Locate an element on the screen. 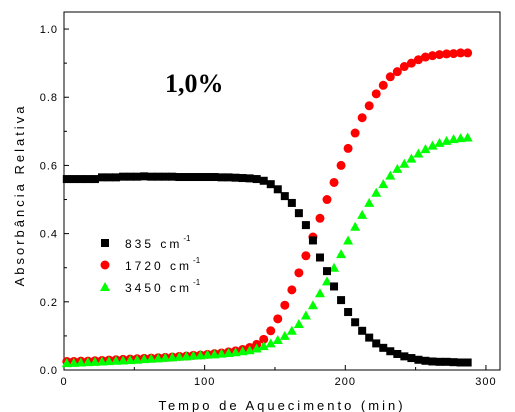 The width and height of the screenshot is (515, 412). y-axis-label: Absorbância Relativa is located at coordinates (19, 195).